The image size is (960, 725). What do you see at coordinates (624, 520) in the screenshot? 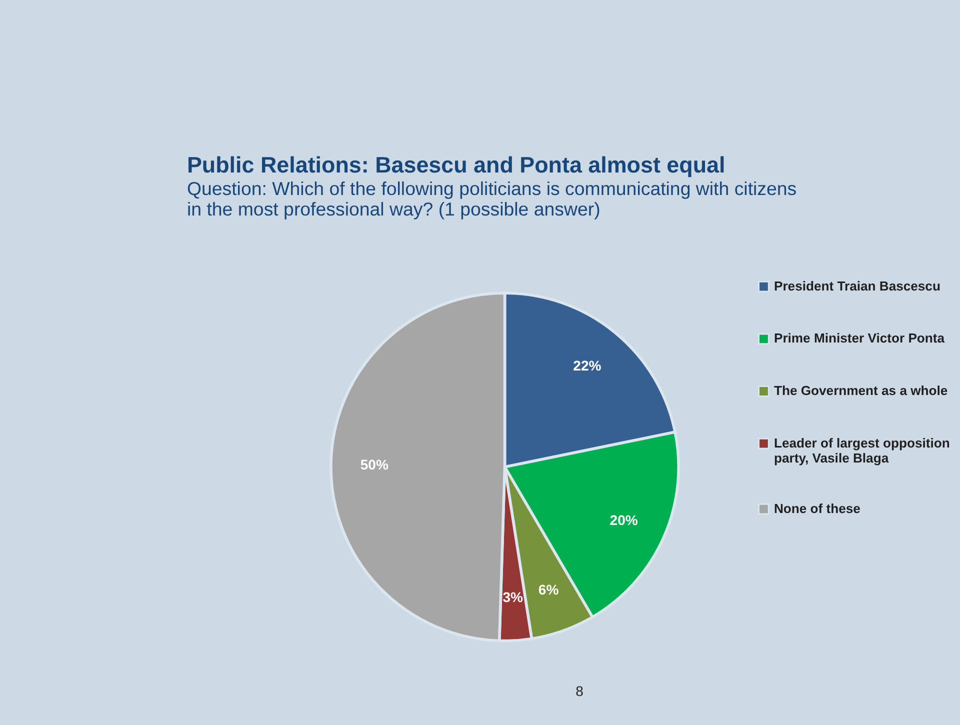
I see `data-label: 20%` at bounding box center [624, 520].